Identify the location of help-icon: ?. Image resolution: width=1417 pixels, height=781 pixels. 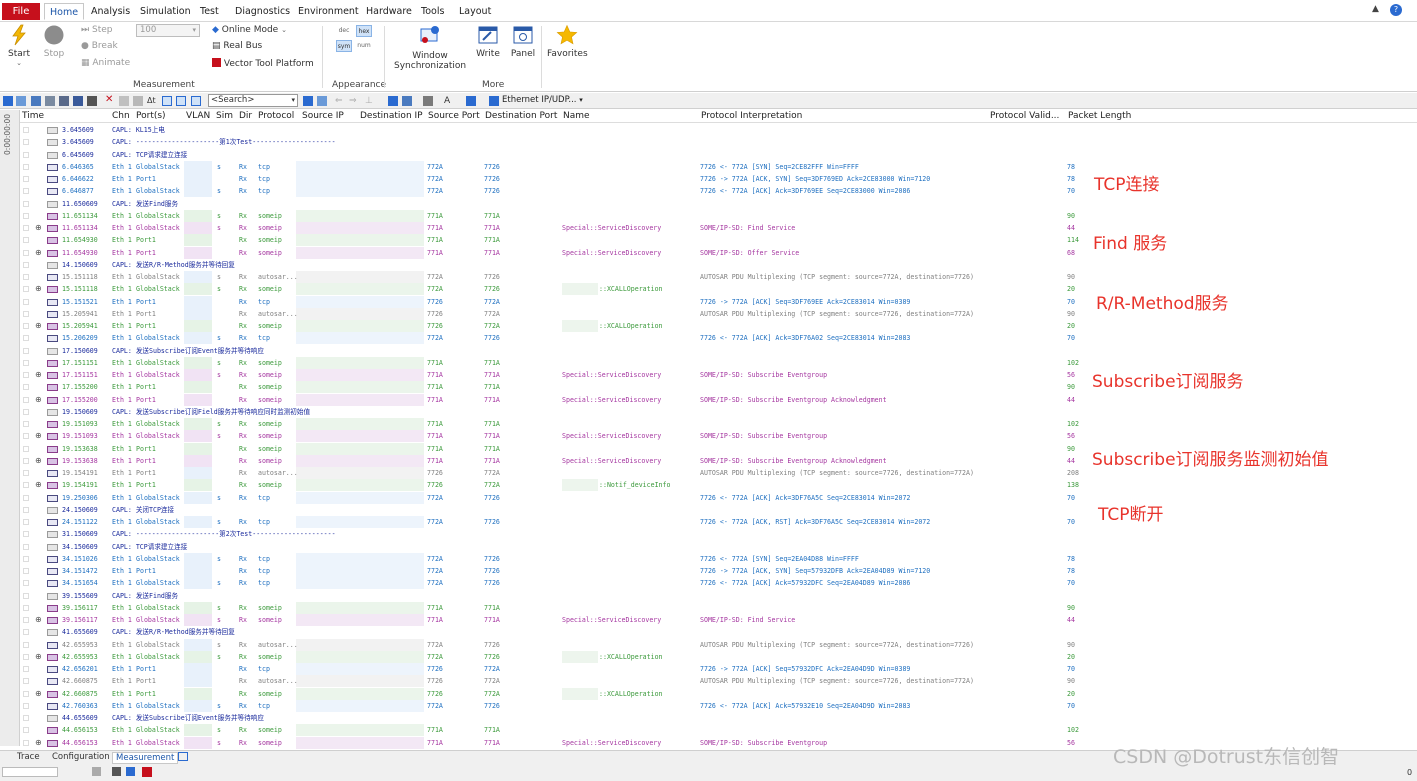
(1396, 10).